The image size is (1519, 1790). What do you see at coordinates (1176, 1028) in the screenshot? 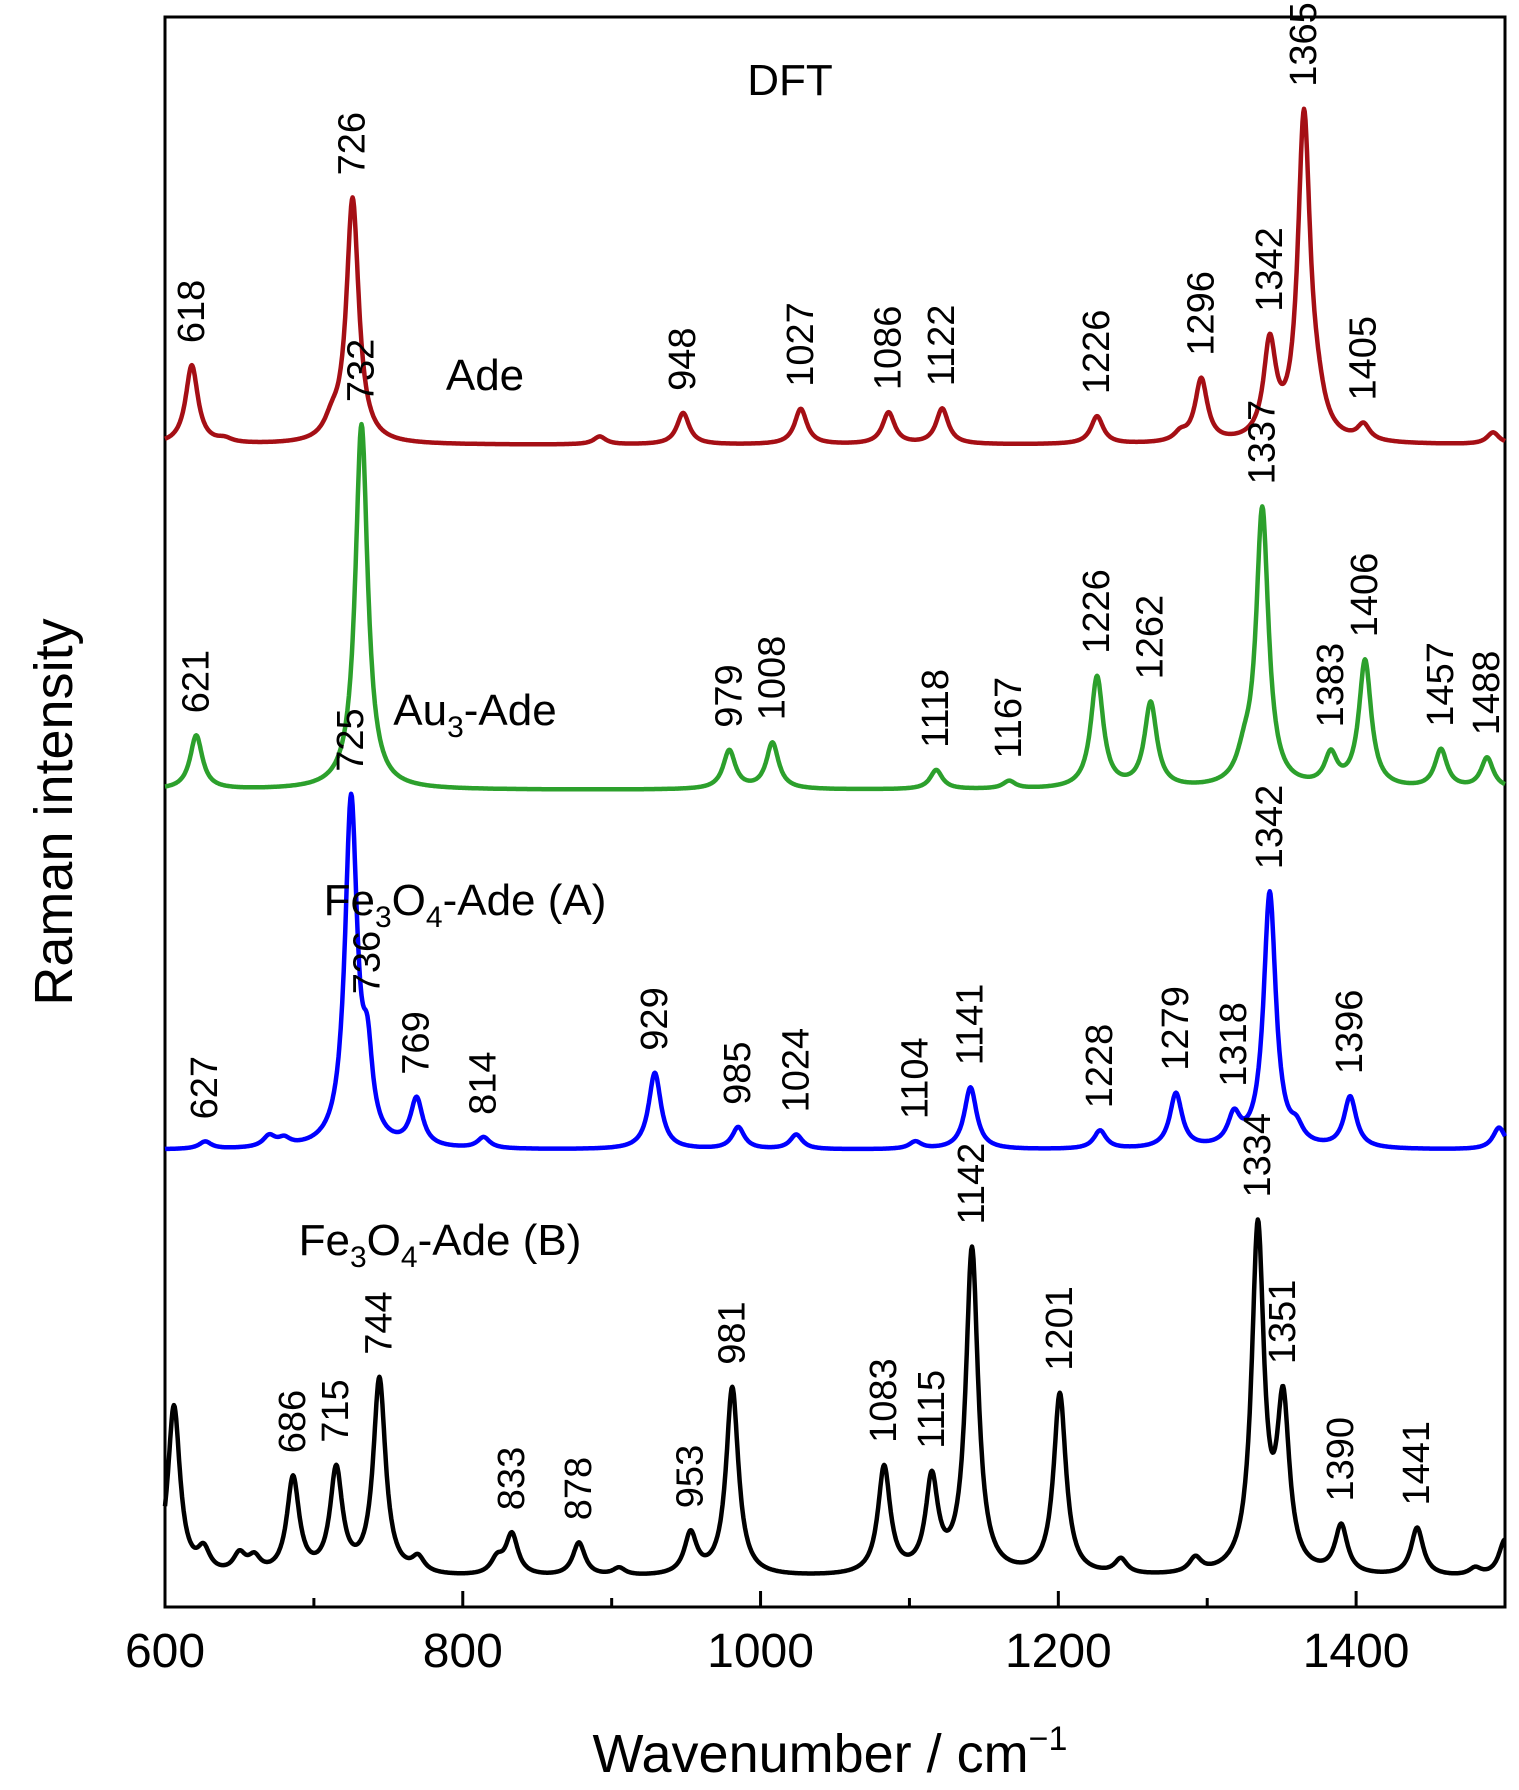
I see `peak-label-2-13: 1279` at bounding box center [1176, 1028].